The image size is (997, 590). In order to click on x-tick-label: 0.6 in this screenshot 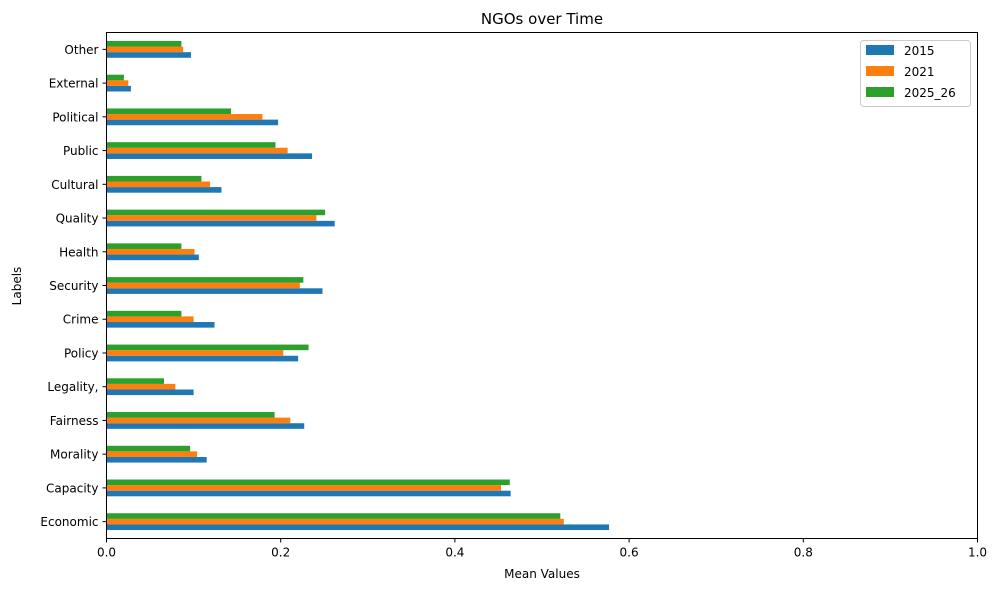, I will do `click(629, 553)`.